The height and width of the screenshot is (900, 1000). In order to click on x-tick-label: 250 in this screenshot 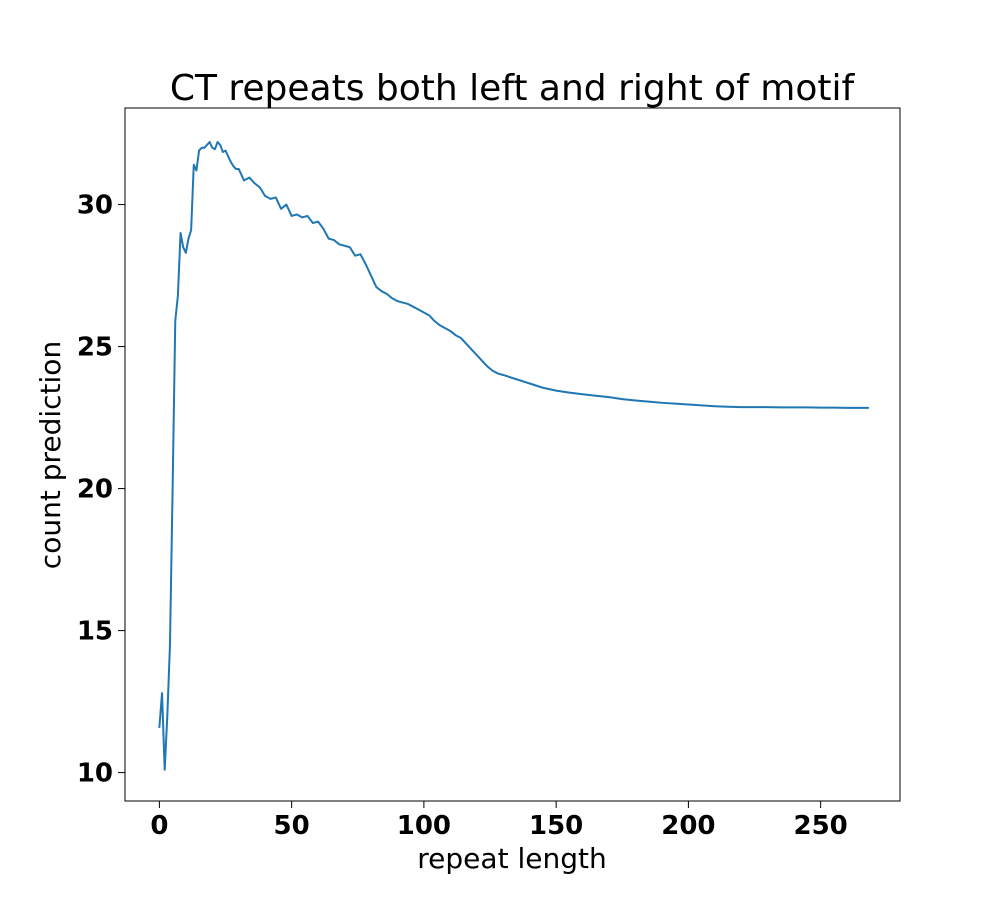, I will do `click(821, 826)`.